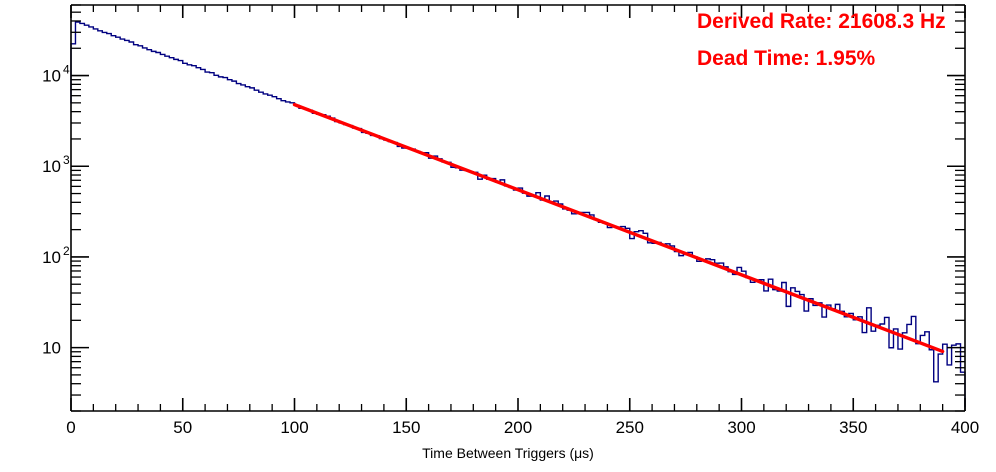 This screenshot has width=996, height=472. Describe the element at coordinates (853, 427) in the screenshot. I see `x-axis-tick-label: 350` at that location.